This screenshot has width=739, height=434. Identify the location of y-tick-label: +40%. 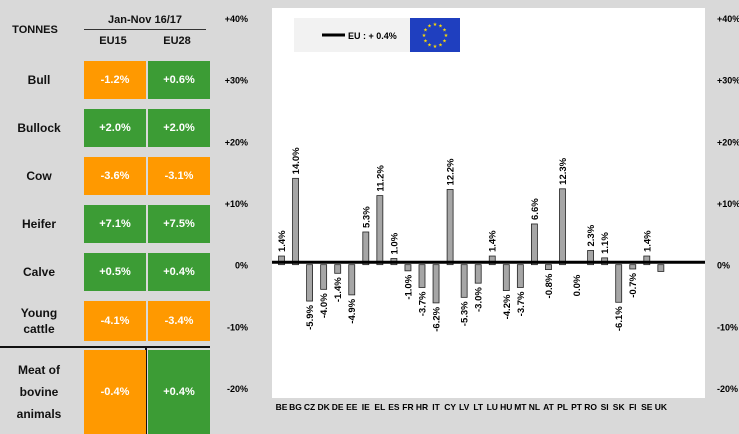
(236, 19).